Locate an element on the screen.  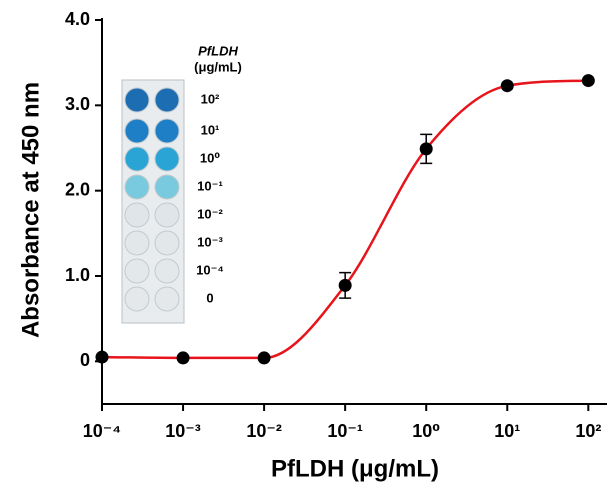
y-tick-label: 1.0 is located at coordinates (77, 275).